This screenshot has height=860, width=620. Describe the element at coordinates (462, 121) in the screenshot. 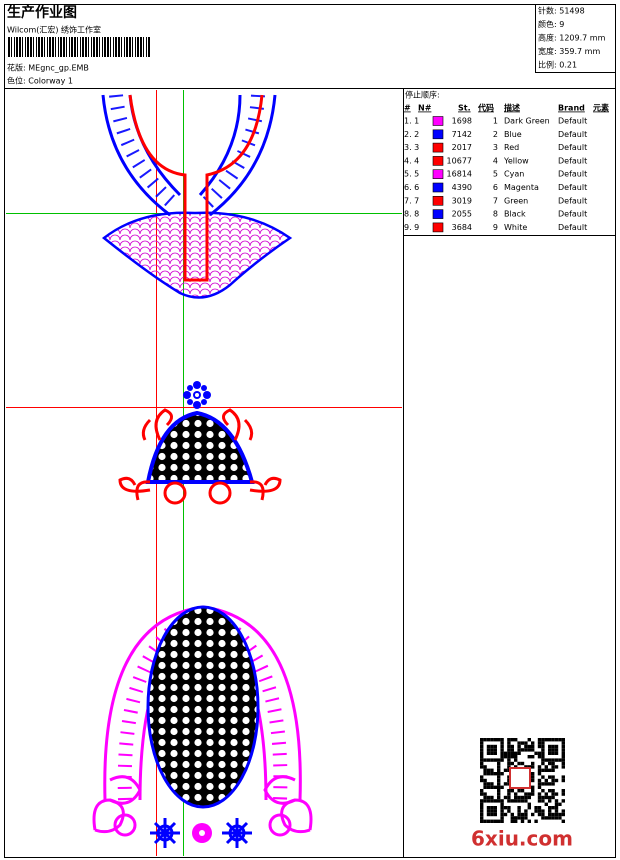

I see `stitches: 1698` at that location.